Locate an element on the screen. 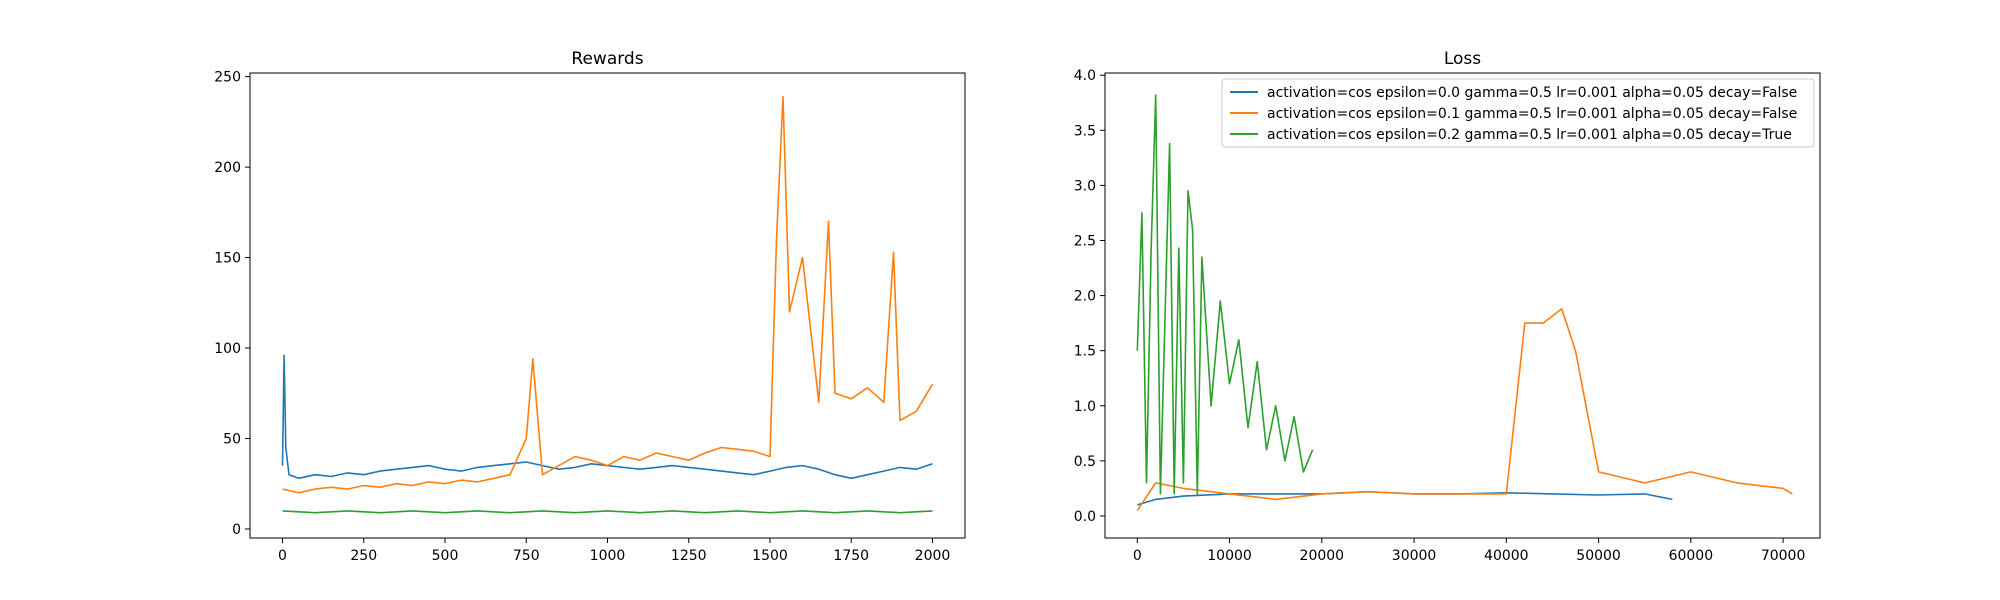 The height and width of the screenshot is (600, 2000). y-tick-label: 4.0 is located at coordinates (1085, 76).